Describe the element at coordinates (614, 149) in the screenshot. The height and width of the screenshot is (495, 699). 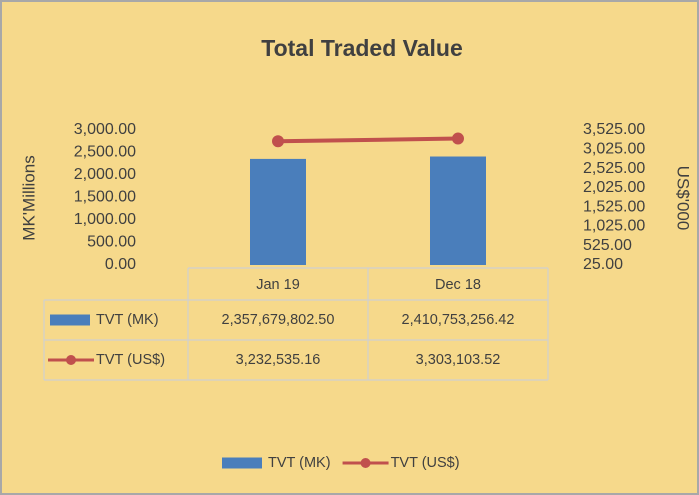
I see `y2-tick-label: 3,025.00` at that location.